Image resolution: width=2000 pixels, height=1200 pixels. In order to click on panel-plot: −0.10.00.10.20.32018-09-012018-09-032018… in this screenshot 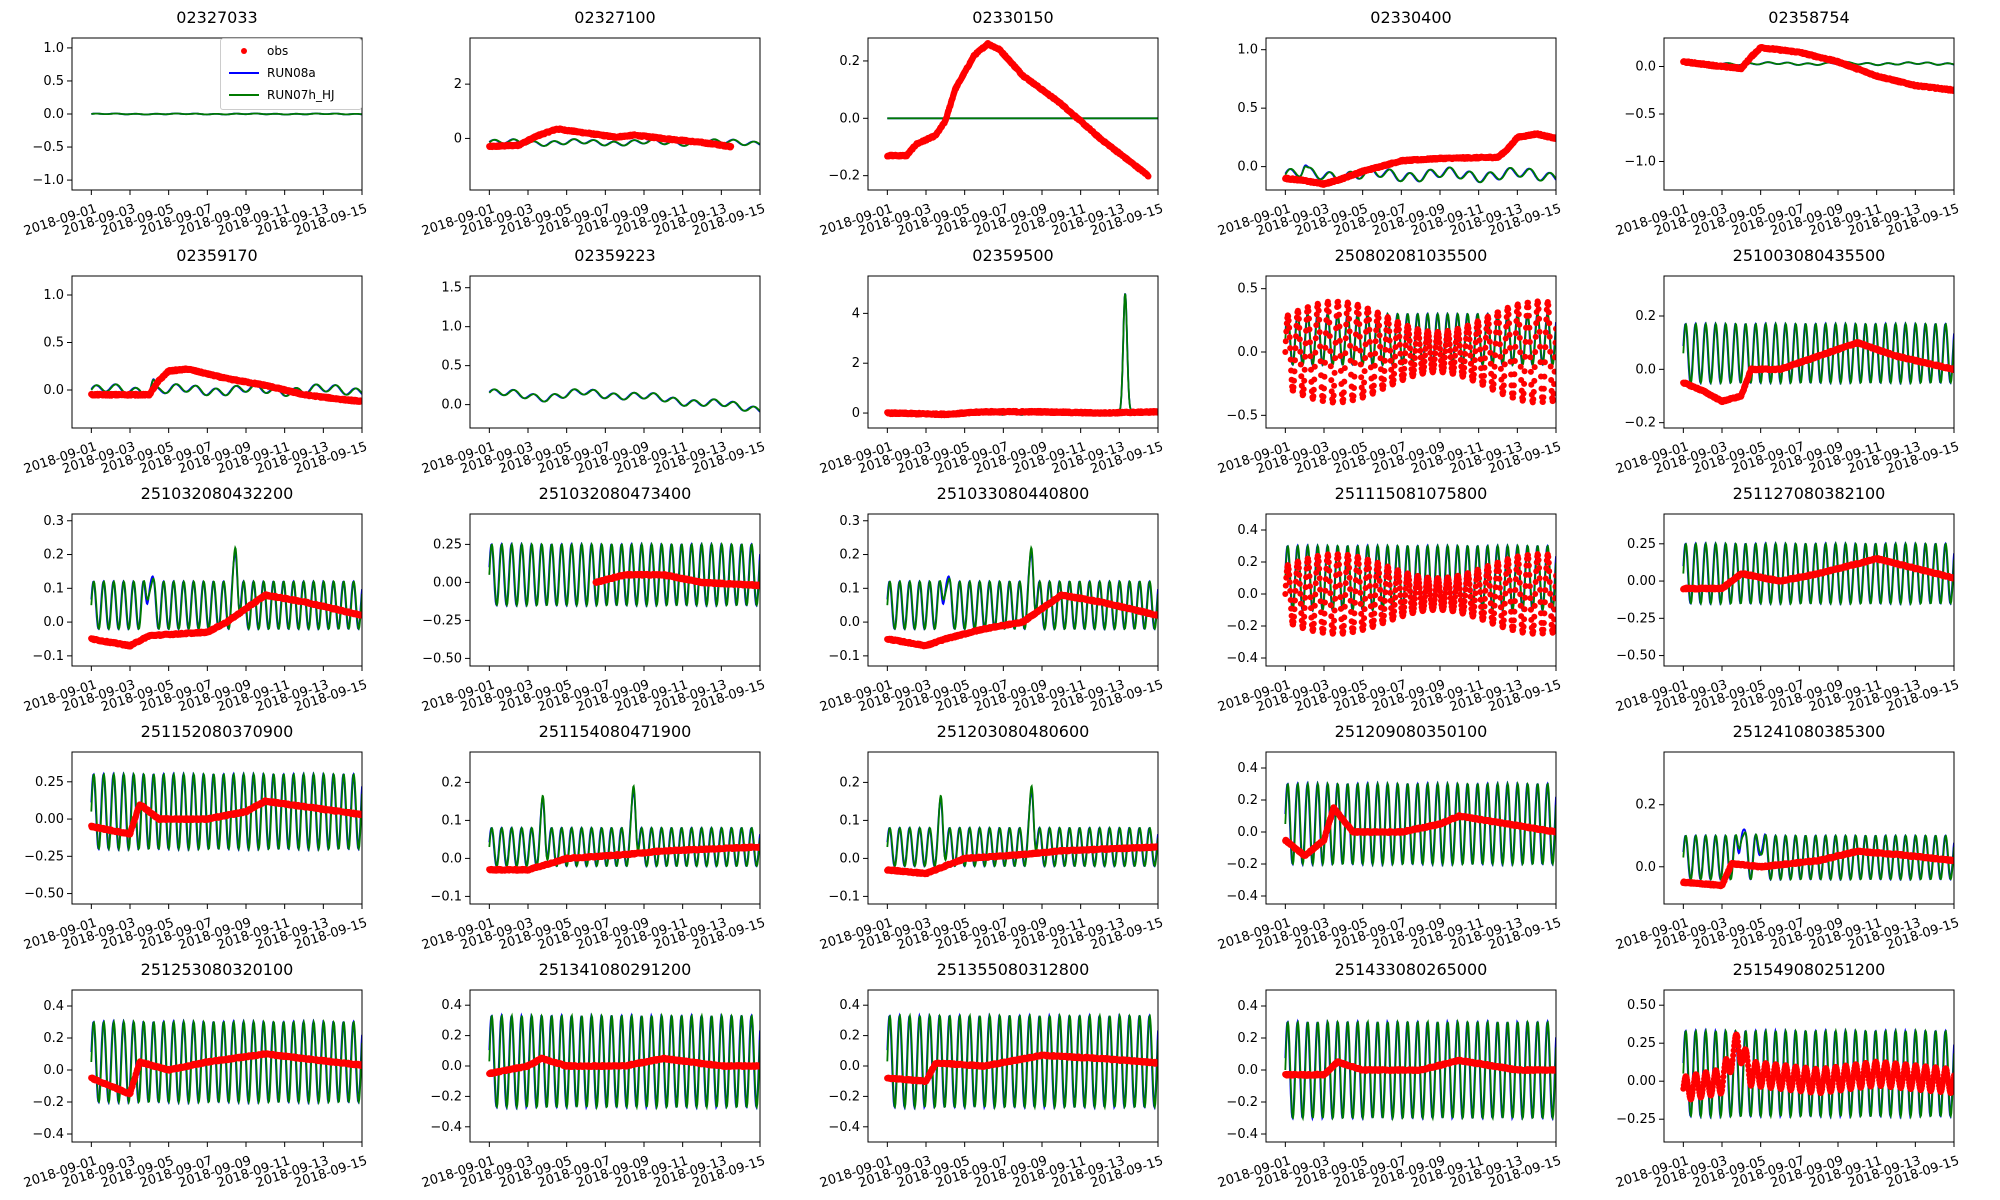, I will do `click(195, 614)`.